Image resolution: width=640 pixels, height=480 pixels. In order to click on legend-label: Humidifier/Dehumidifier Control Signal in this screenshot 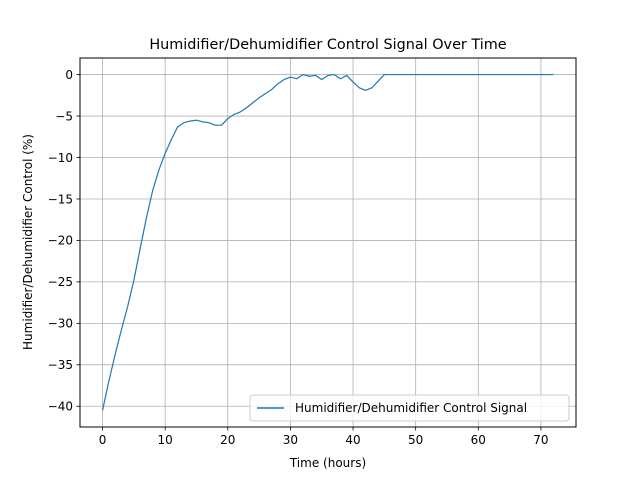, I will do `click(411, 408)`.